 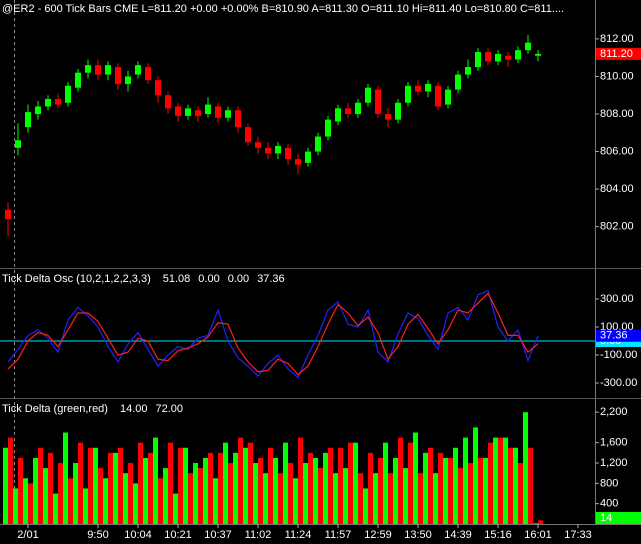 I want to click on y-tick-label: 808.00, so click(x=617, y=114).